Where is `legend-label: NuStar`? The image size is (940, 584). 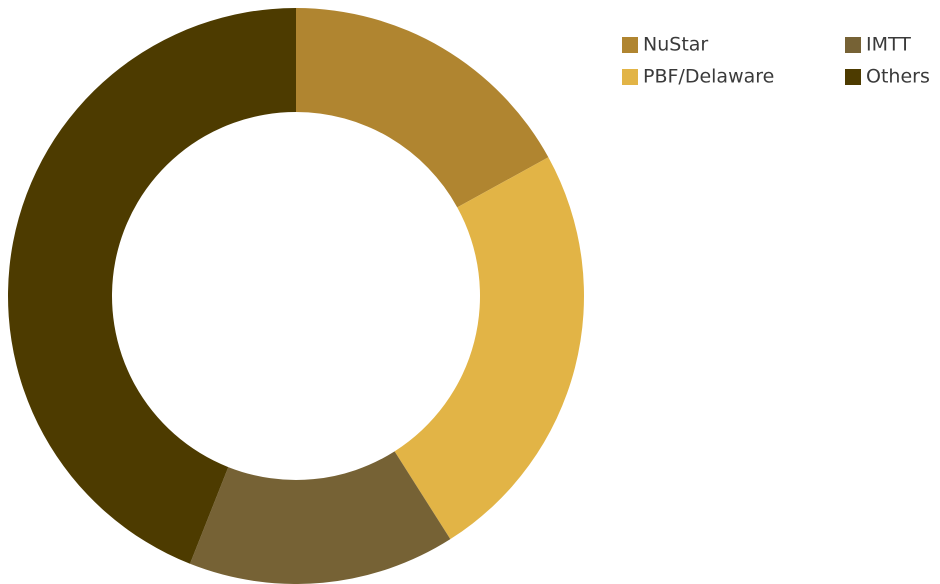 legend-label: NuStar is located at coordinates (675, 45).